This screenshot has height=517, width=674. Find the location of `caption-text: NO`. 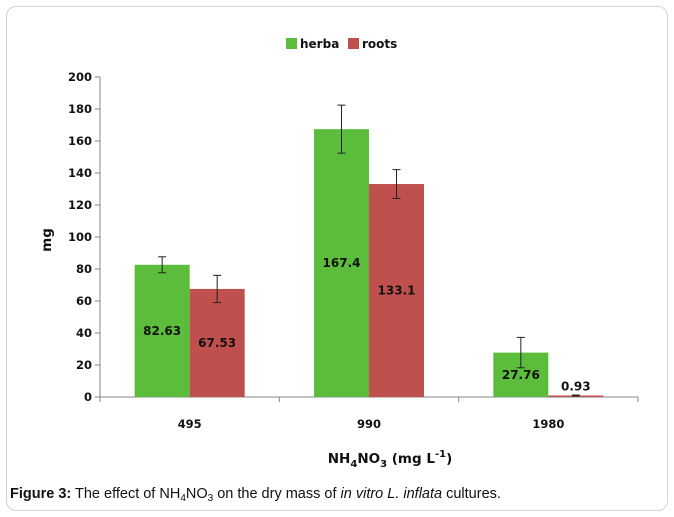

caption-text: NO is located at coordinates (196, 494).